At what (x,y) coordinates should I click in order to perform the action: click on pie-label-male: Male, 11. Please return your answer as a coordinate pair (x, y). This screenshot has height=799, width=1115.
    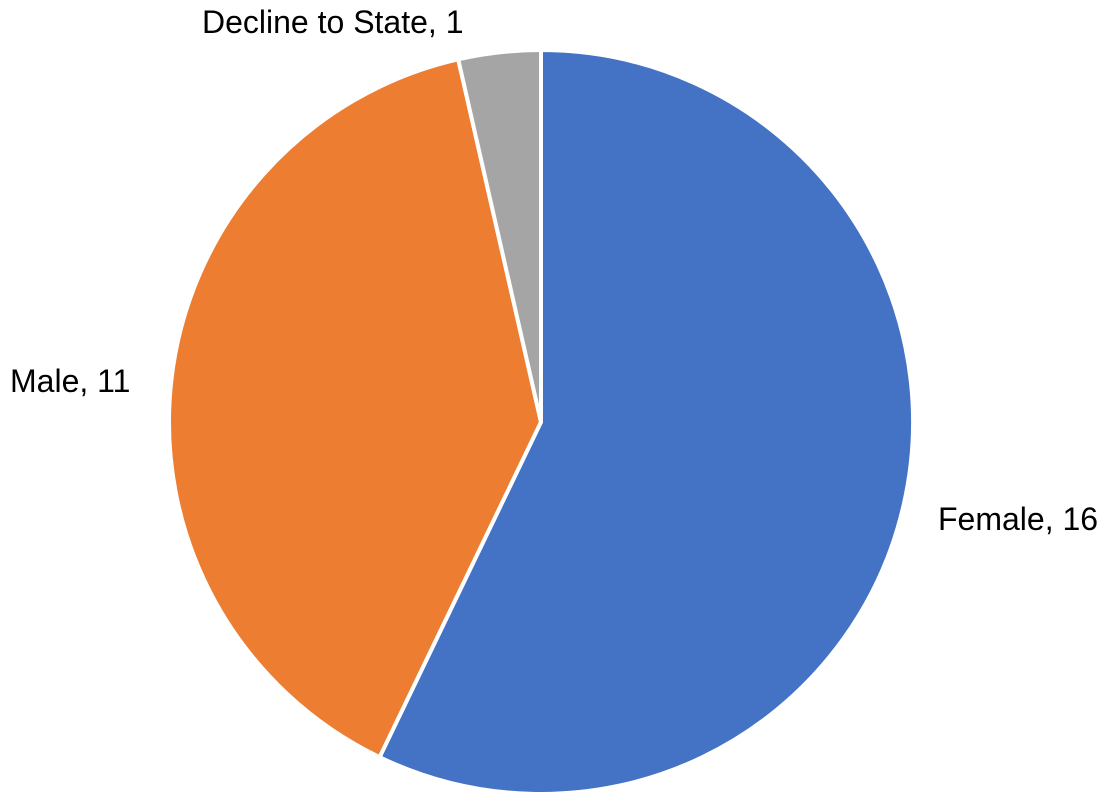
    Looking at the image, I should click on (70, 381).